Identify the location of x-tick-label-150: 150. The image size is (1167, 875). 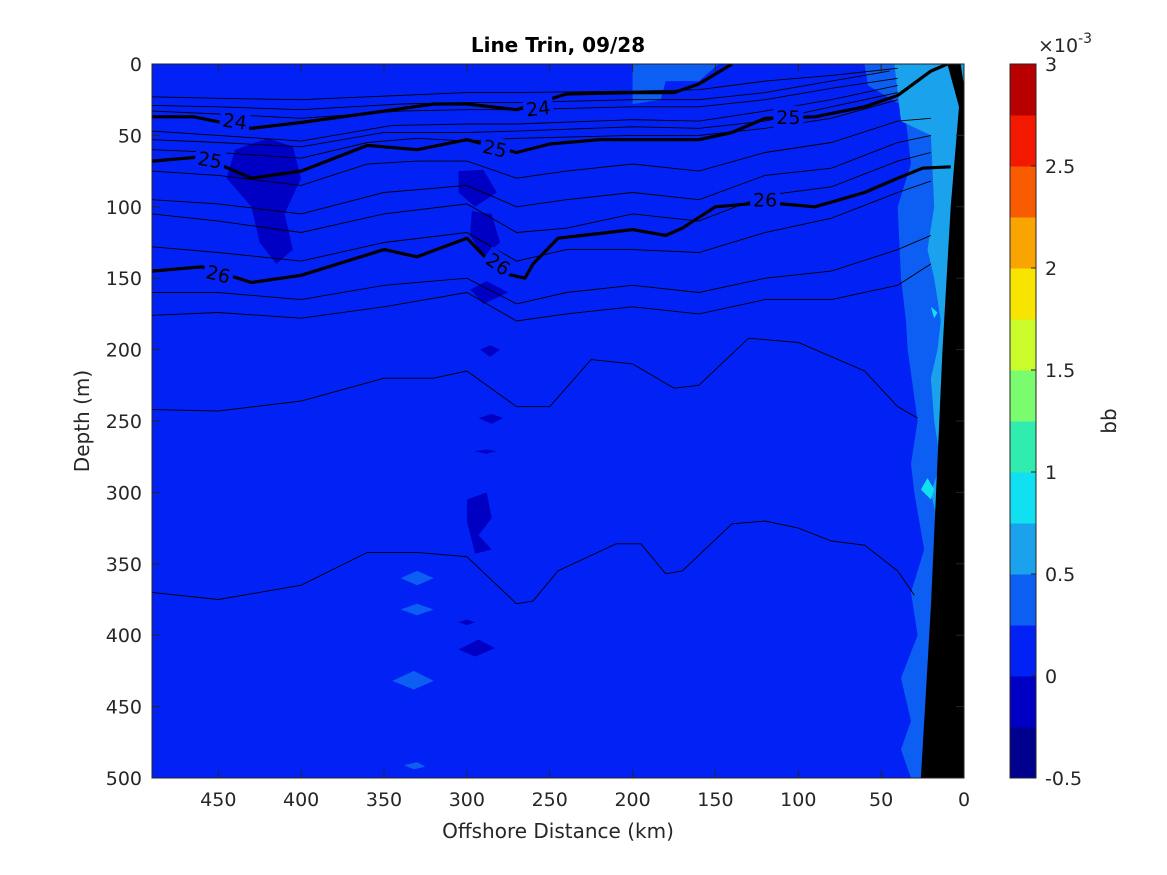
(715, 800).